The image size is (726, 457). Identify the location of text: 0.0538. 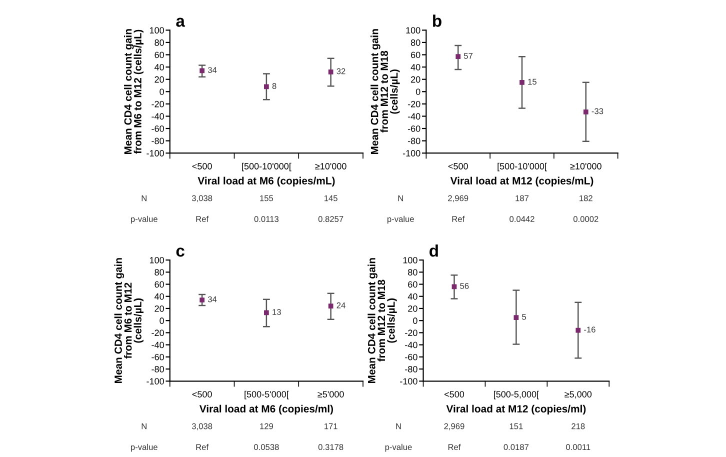
(266, 447).